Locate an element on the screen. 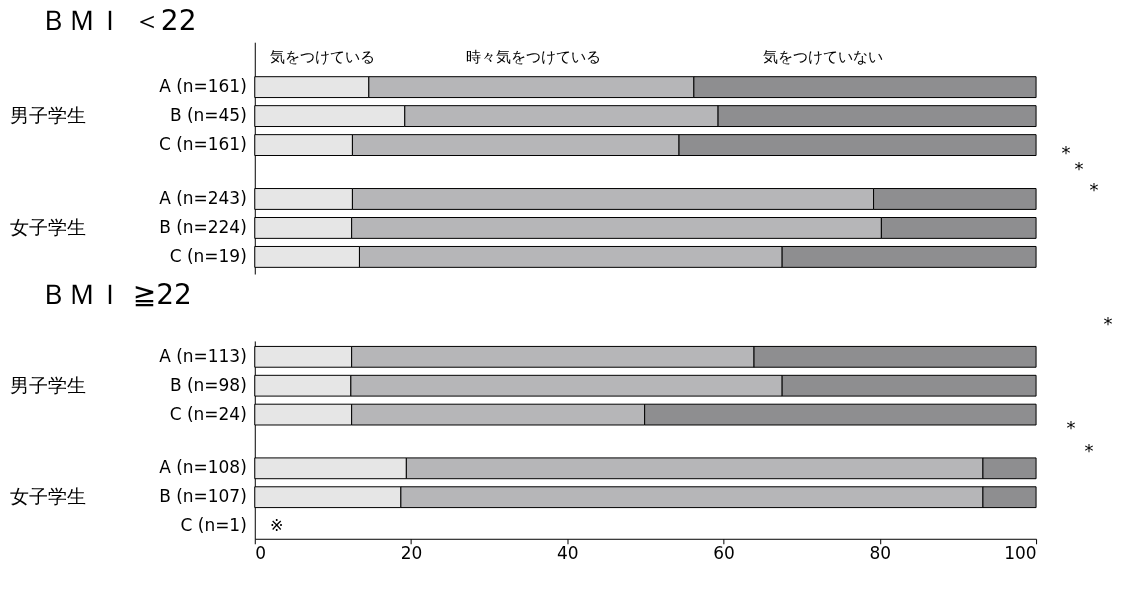 The width and height of the screenshot is (1123, 589). category-label: A (n=113) is located at coordinates (203, 355).